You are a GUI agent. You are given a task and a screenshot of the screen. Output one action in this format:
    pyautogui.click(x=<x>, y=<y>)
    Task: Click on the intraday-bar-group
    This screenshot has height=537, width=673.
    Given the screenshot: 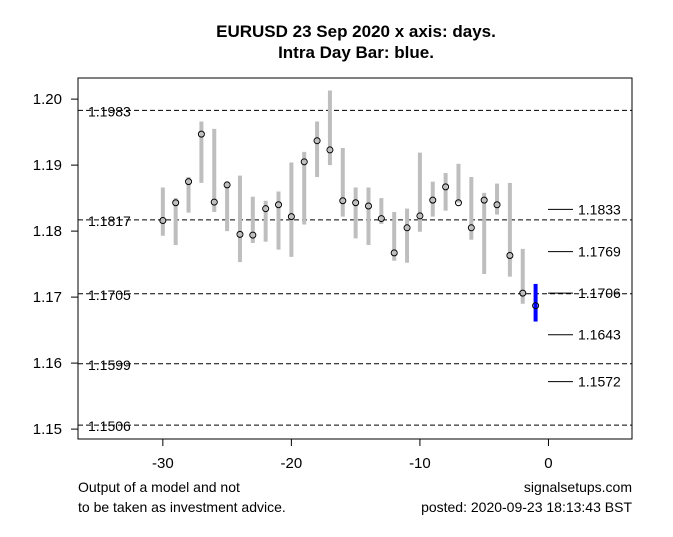 What is the action you would take?
    pyautogui.click(x=536, y=302)
    